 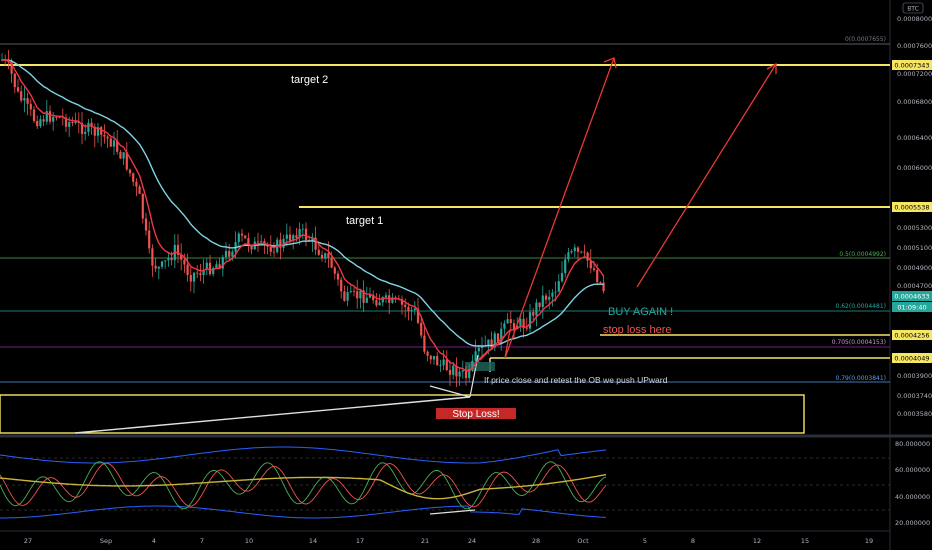 I want to click on stoch-k-line, so click(x=303, y=485).